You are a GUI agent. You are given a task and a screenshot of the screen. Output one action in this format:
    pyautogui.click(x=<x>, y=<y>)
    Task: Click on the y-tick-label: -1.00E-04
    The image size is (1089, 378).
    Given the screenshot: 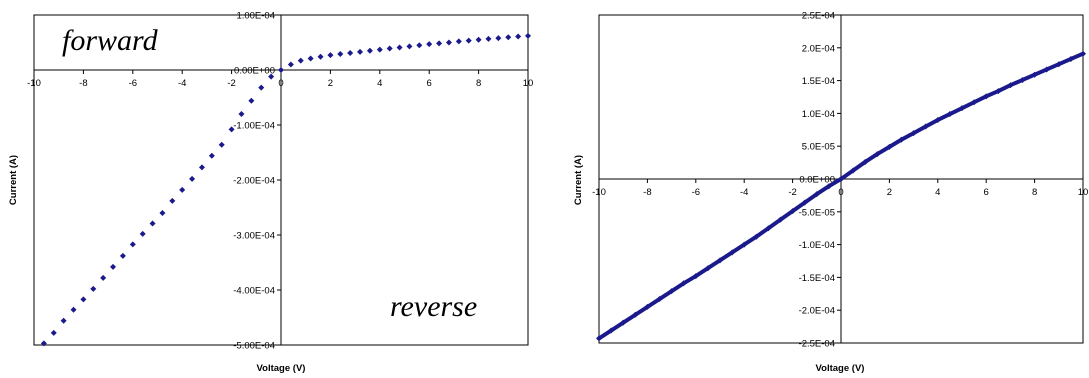 What is the action you would take?
    pyautogui.click(x=254, y=126)
    